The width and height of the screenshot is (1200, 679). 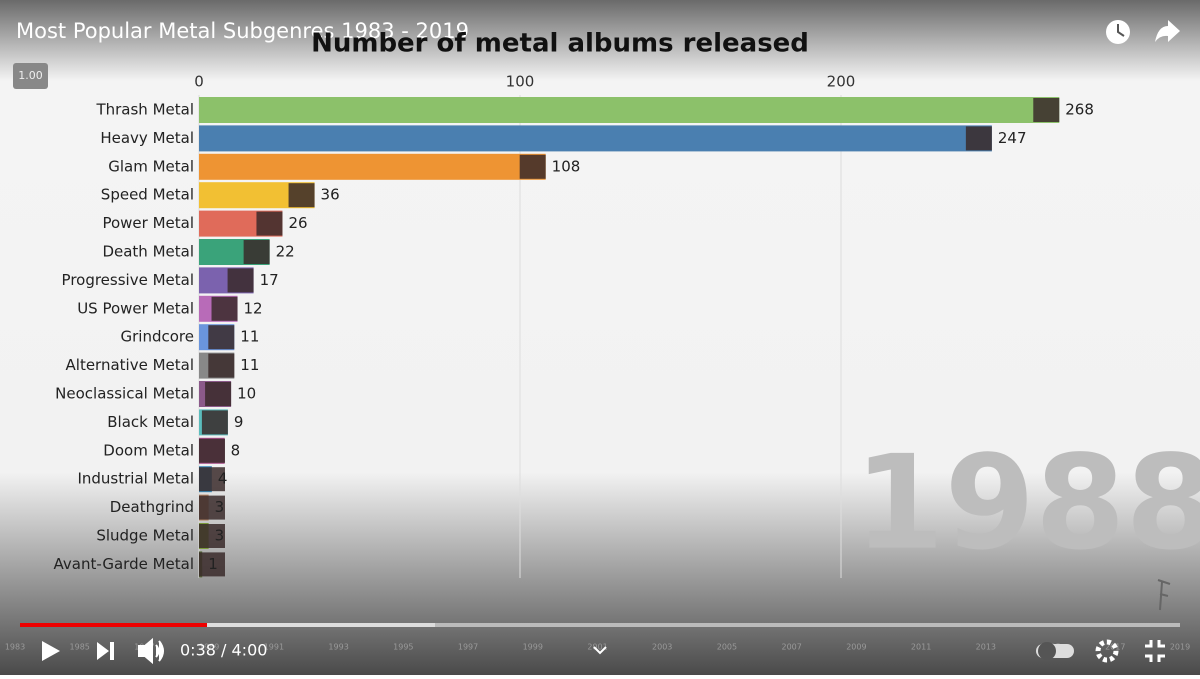 I want to click on category-label: Thrash Metal, so click(x=144, y=110).